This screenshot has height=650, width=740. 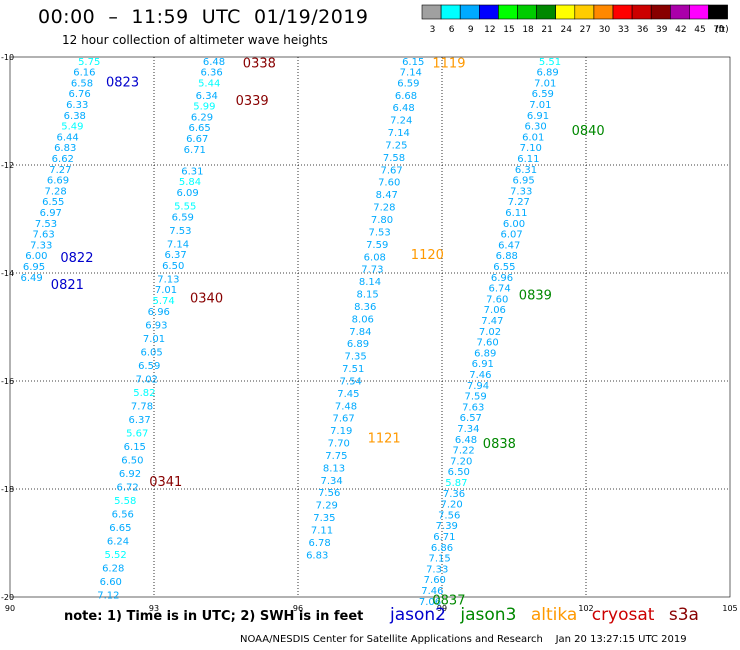 I want to click on swh-value: 6.01, so click(x=533, y=137).